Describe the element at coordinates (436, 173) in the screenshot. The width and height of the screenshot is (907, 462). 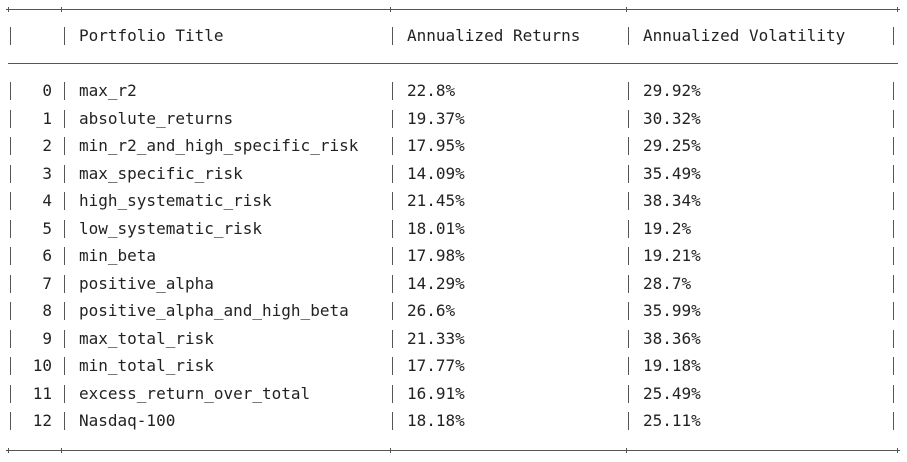
I see `annualized-returns: 14.09%` at that location.